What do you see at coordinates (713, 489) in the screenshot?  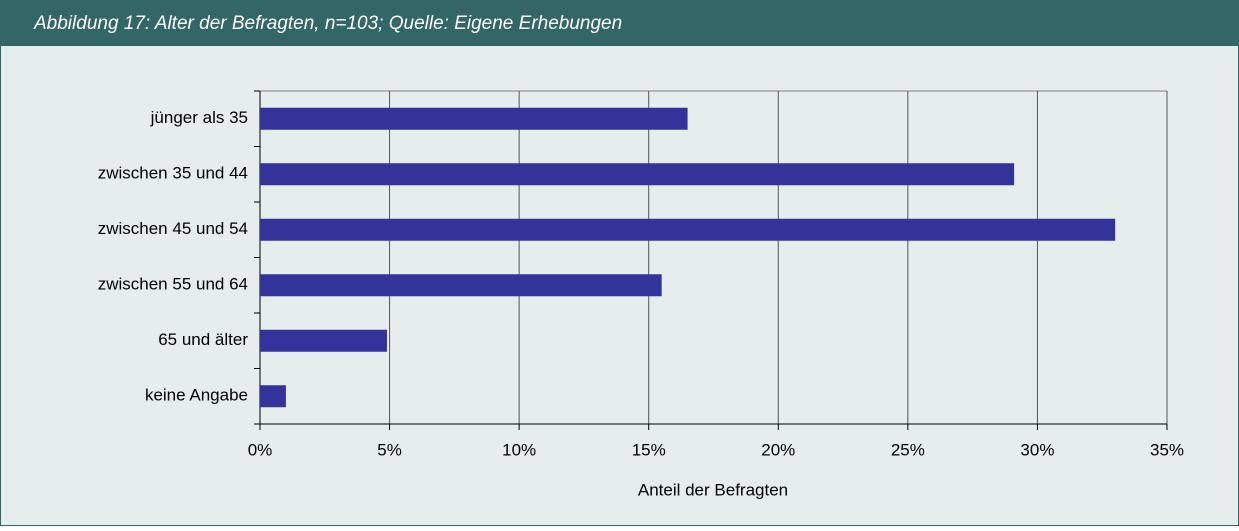 I see `x-axis-label: Anteil der Befragten` at bounding box center [713, 489].